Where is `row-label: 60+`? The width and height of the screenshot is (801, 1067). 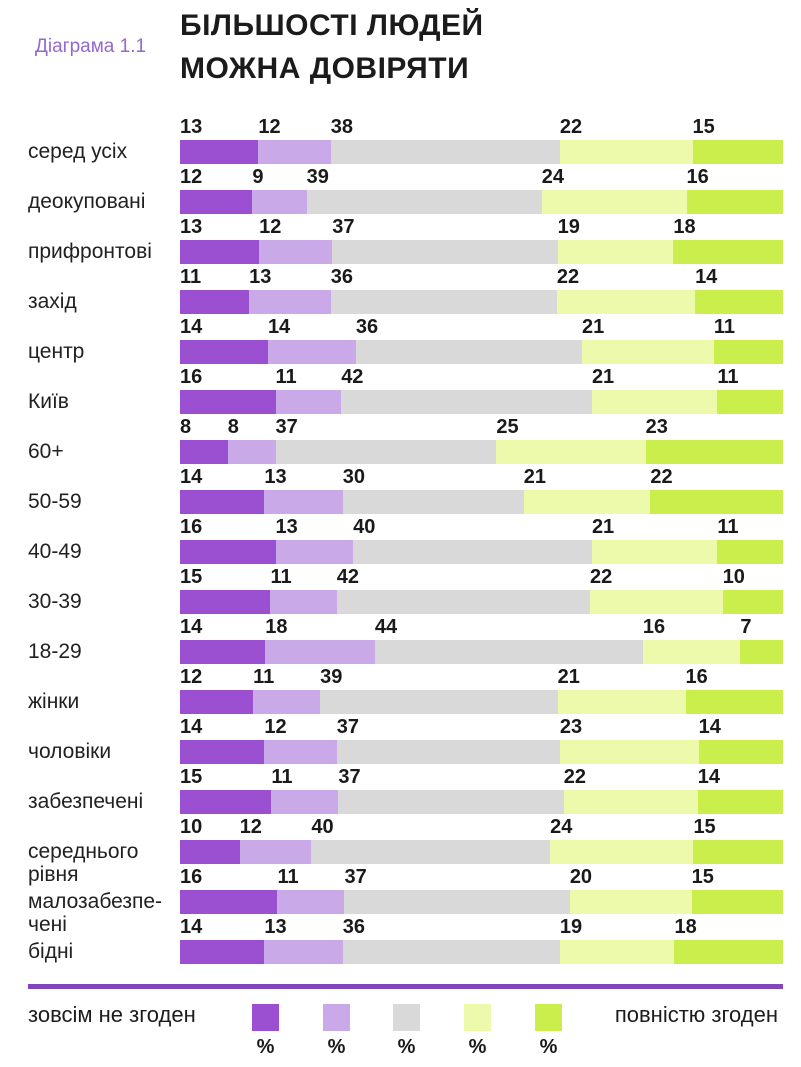 row-label: 60+ is located at coordinates (46, 451).